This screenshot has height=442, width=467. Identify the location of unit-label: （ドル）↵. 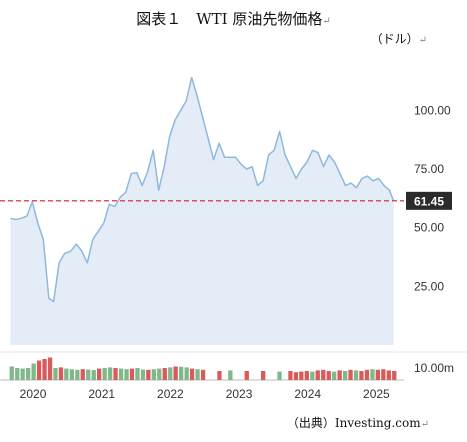
(398, 39).